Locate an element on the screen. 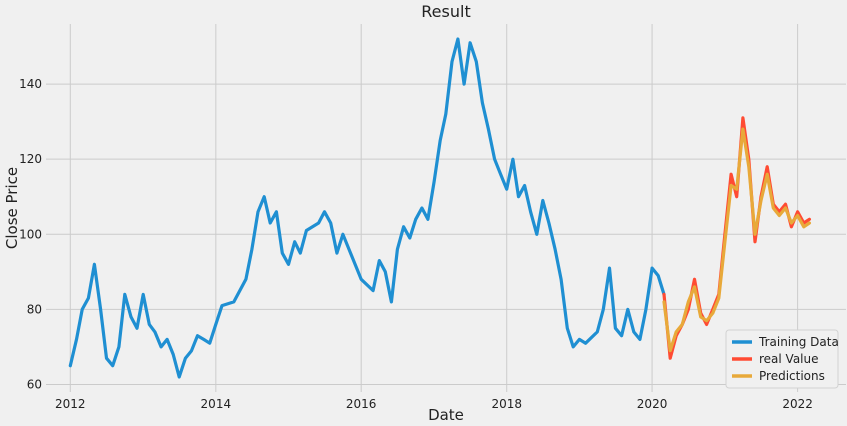 The image size is (847, 426). y-tick-label: 140 is located at coordinates (30, 84).